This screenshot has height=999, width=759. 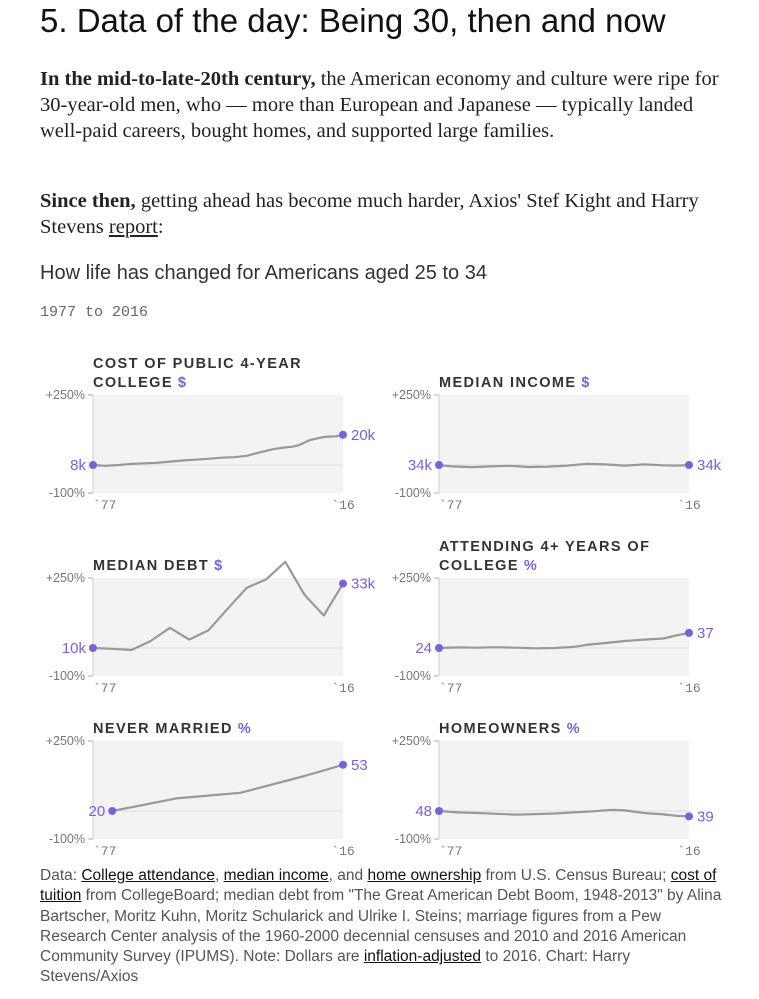 I want to click on followup-colon: :, so click(x=160, y=227).